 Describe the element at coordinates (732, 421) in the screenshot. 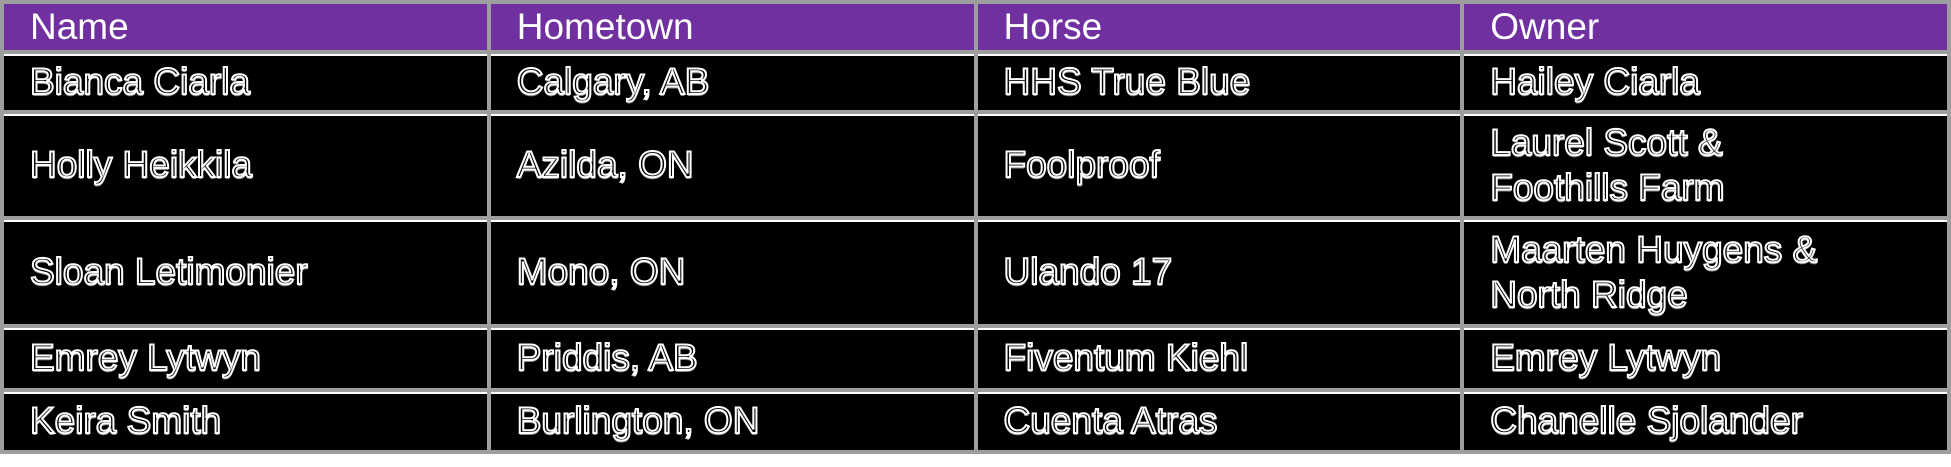

I see `cell-hometown: Burlington, ON` at that location.